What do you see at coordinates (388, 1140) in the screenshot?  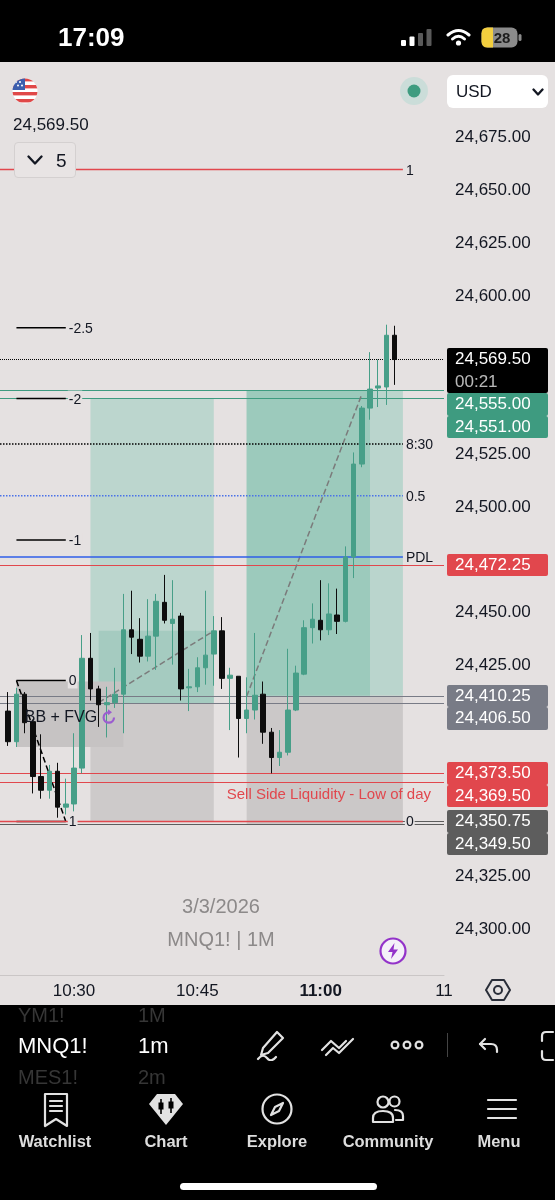 I see `text: Community` at bounding box center [388, 1140].